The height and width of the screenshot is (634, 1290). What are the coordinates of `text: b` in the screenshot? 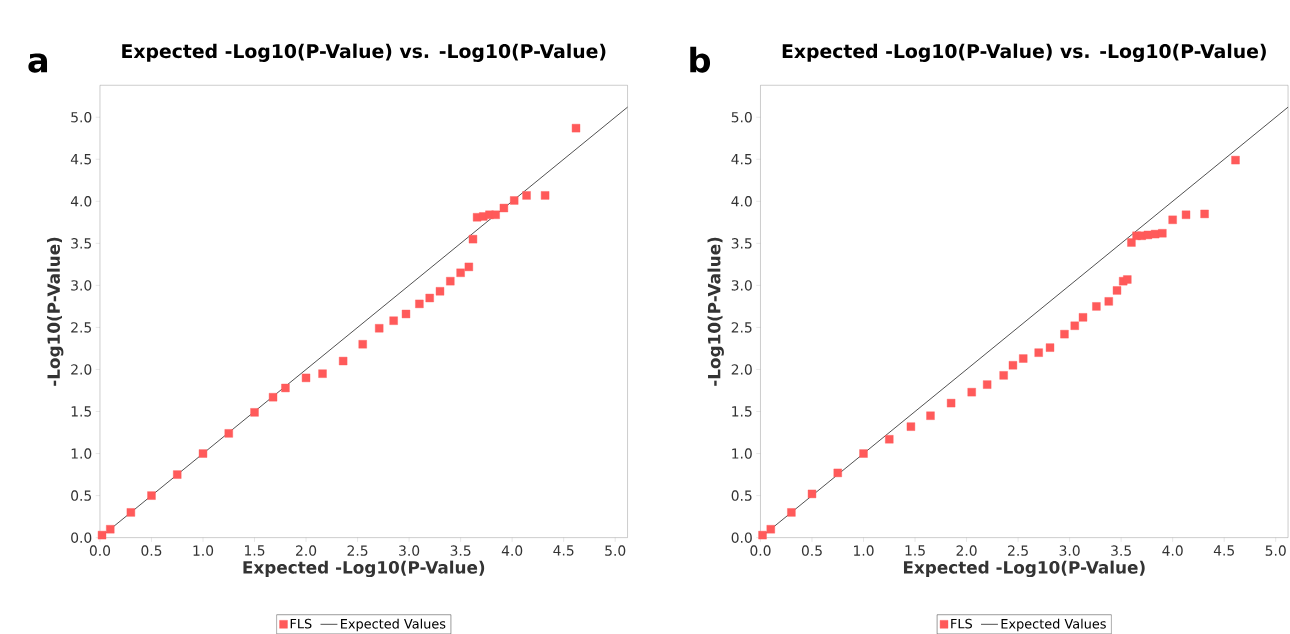 It's located at (700, 59).